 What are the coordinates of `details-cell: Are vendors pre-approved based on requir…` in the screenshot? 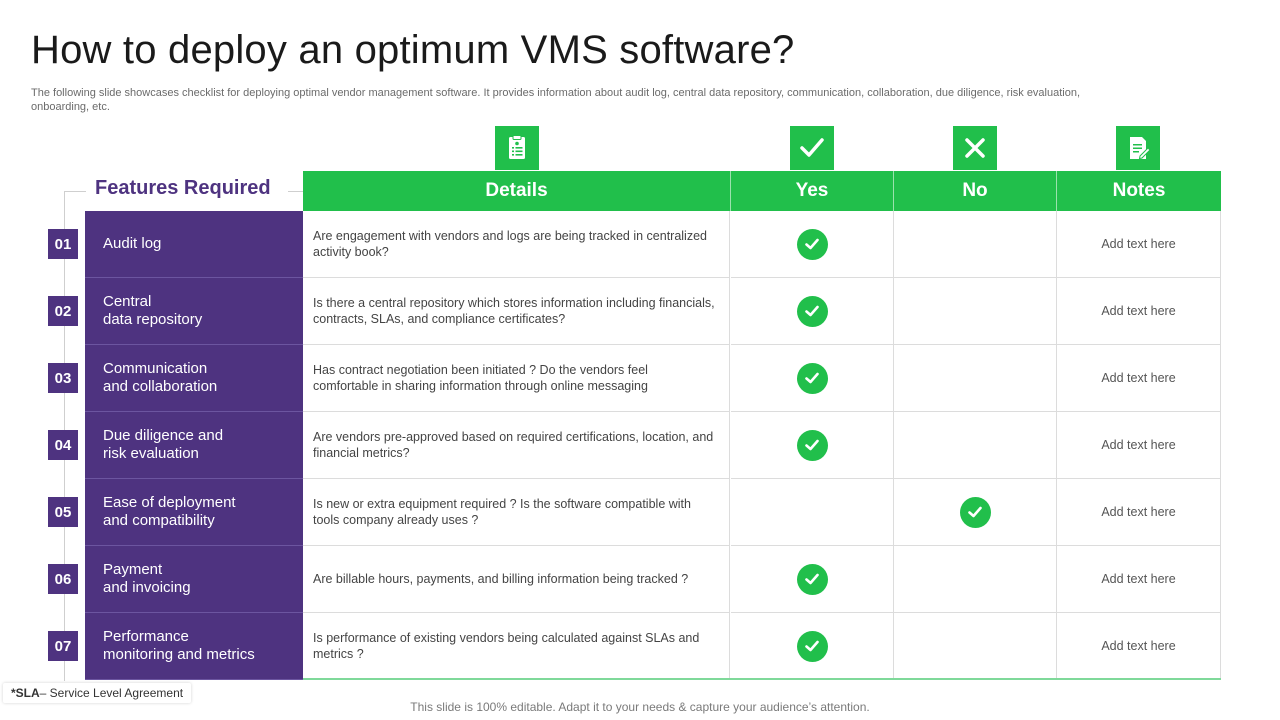 It's located at (516, 445).